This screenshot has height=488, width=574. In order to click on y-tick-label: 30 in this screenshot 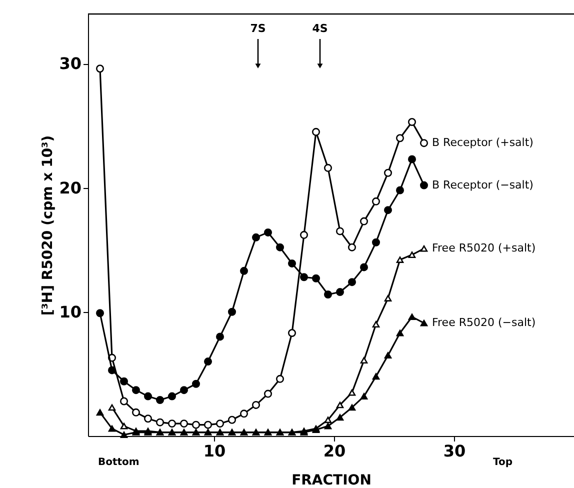, I will do `click(70, 64)`.